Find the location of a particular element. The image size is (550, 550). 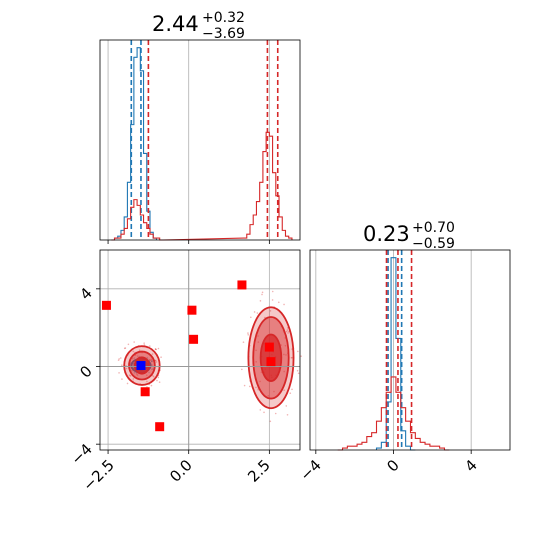

x2-tick-label-1: 0 is located at coordinates (392, 465).